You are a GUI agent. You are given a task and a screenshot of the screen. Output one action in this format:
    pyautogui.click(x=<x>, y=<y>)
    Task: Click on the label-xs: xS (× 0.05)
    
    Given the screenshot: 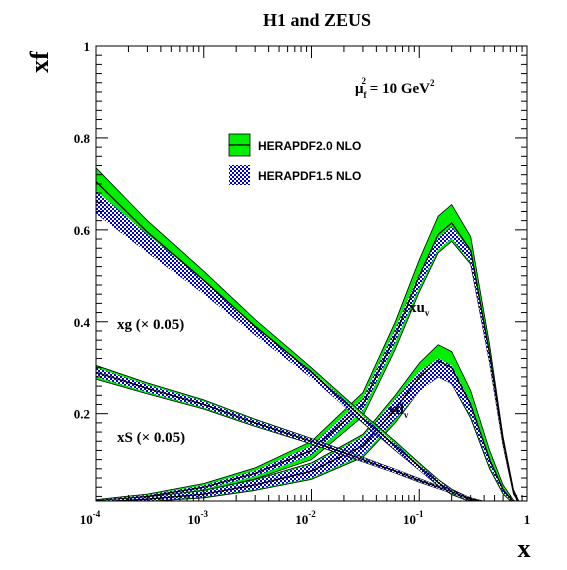 What is the action you would take?
    pyautogui.click(x=151, y=438)
    